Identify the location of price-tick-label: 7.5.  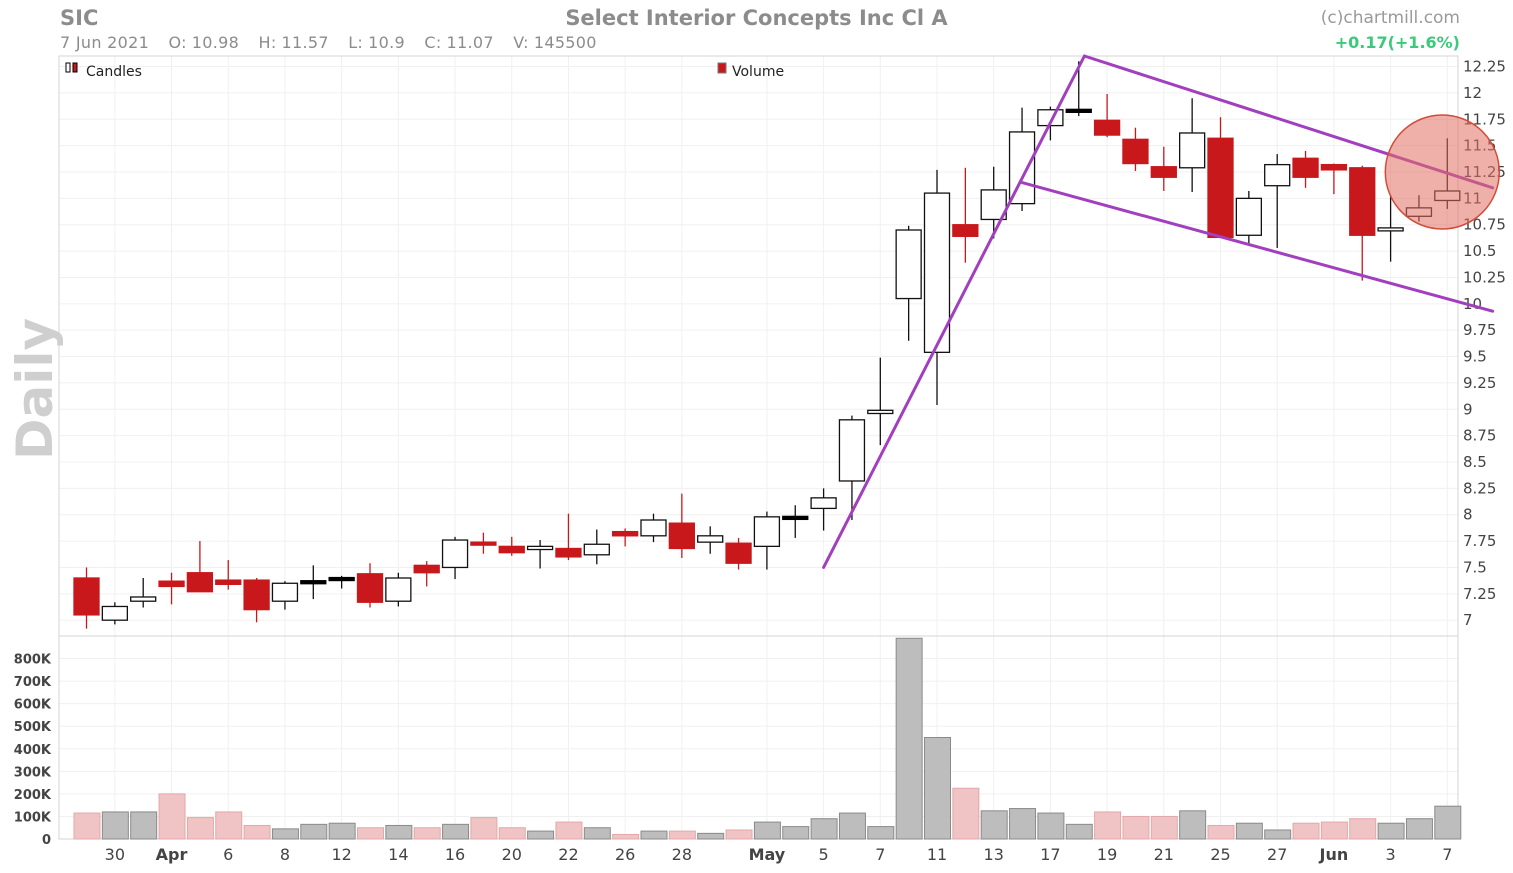
(1475, 567).